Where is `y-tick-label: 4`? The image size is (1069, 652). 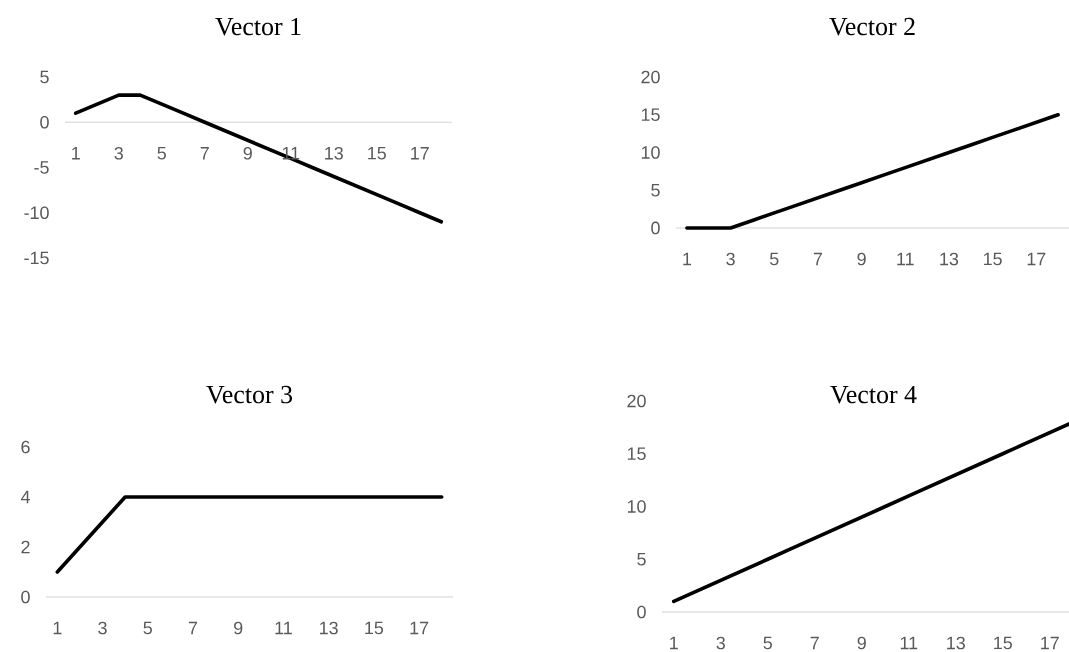 y-tick-label: 4 is located at coordinates (25, 497).